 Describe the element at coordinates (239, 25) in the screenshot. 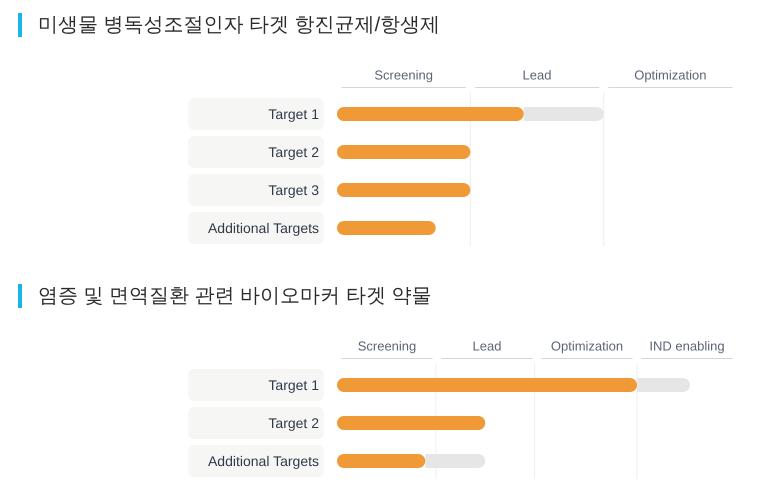

I see `chart-title: 미생물 병독성조절인자 타겟 항진균제/항생제` at that location.